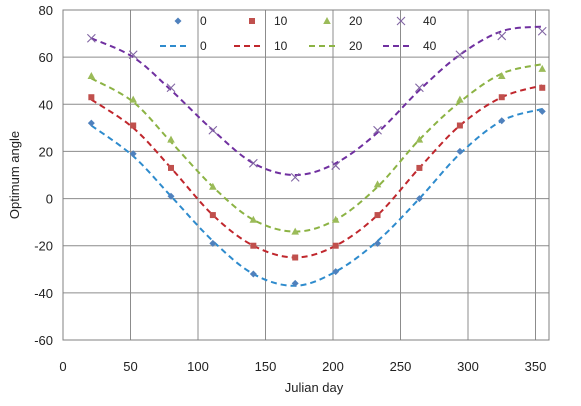  Describe the element at coordinates (536, 366) in the screenshot. I see `x-tick-label: 350` at that location.